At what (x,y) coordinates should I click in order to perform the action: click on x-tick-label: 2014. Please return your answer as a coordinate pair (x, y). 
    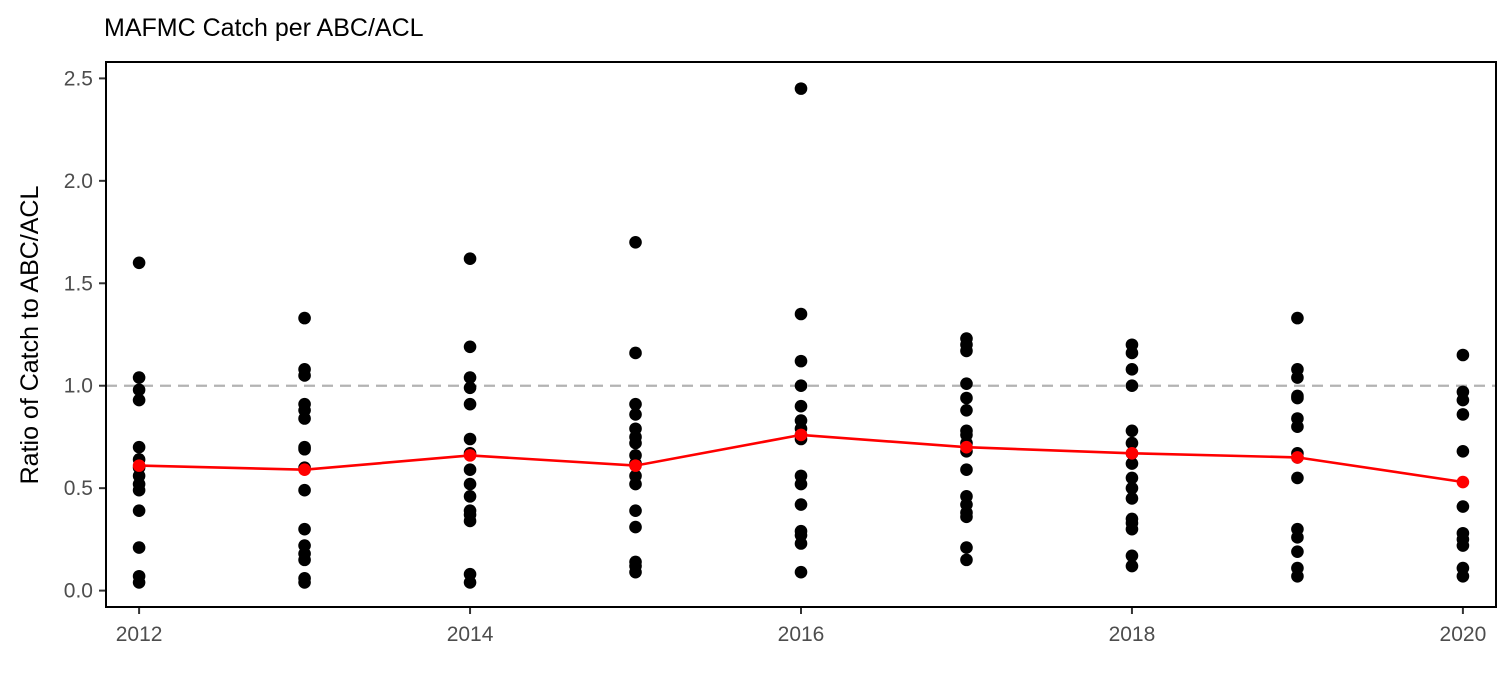
    Looking at the image, I should click on (470, 634).